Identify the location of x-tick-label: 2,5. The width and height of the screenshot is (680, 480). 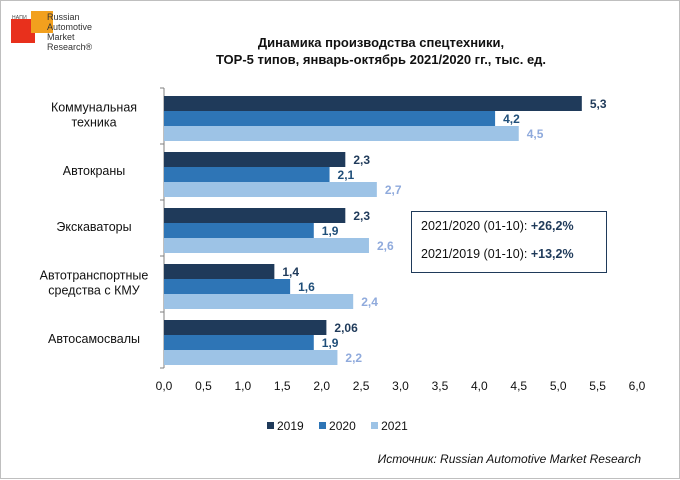
(361, 386).